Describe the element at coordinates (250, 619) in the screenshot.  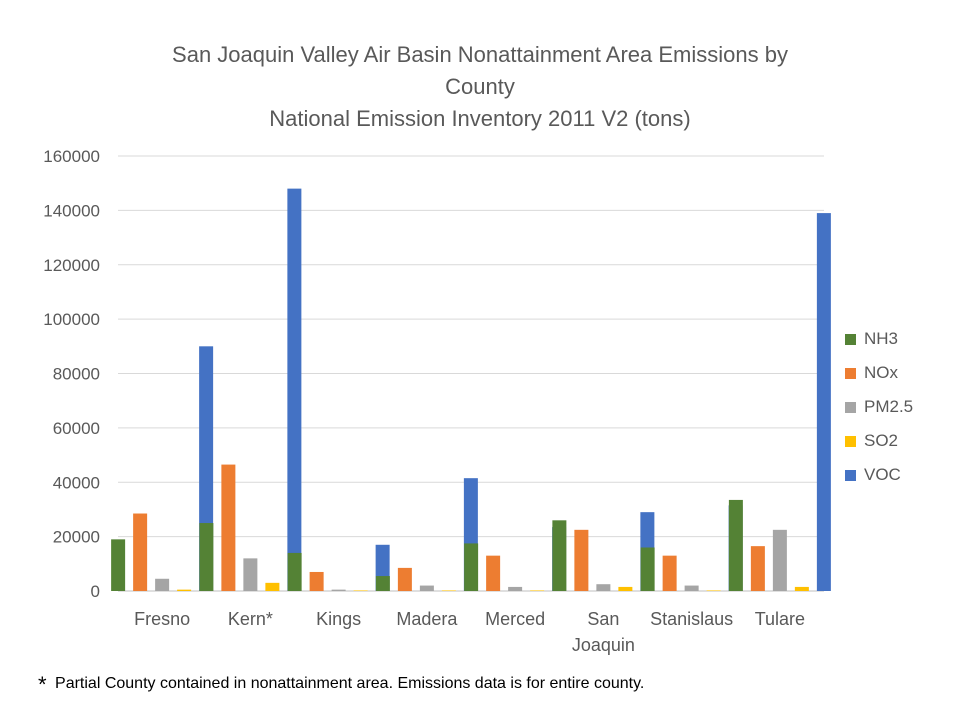
I see `x-tick-label: Kern*` at that location.